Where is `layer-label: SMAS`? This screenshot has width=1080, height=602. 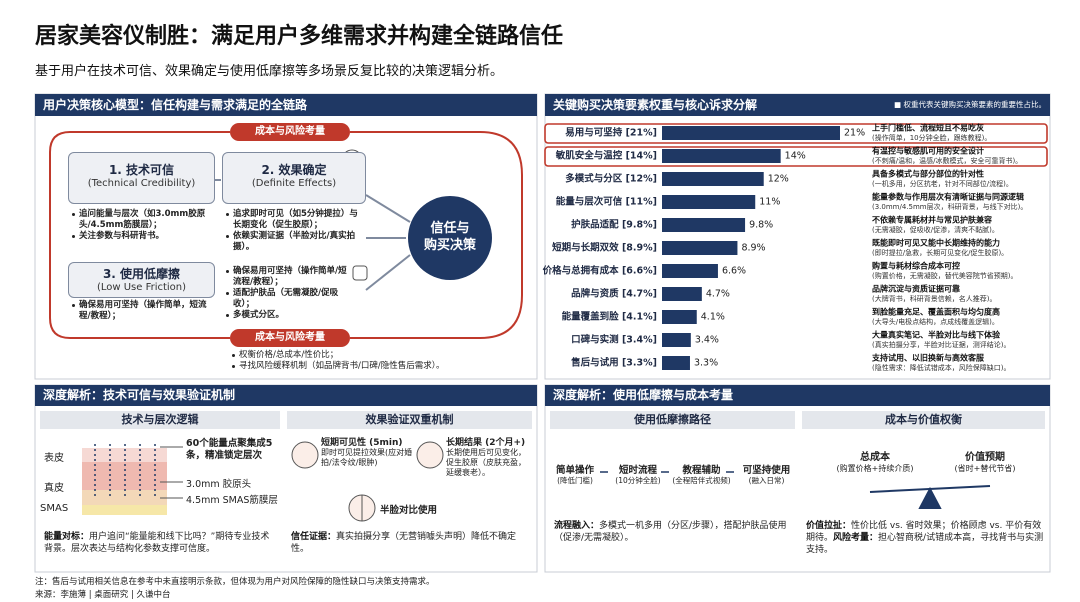 layer-label: SMAS is located at coordinates (54, 508).